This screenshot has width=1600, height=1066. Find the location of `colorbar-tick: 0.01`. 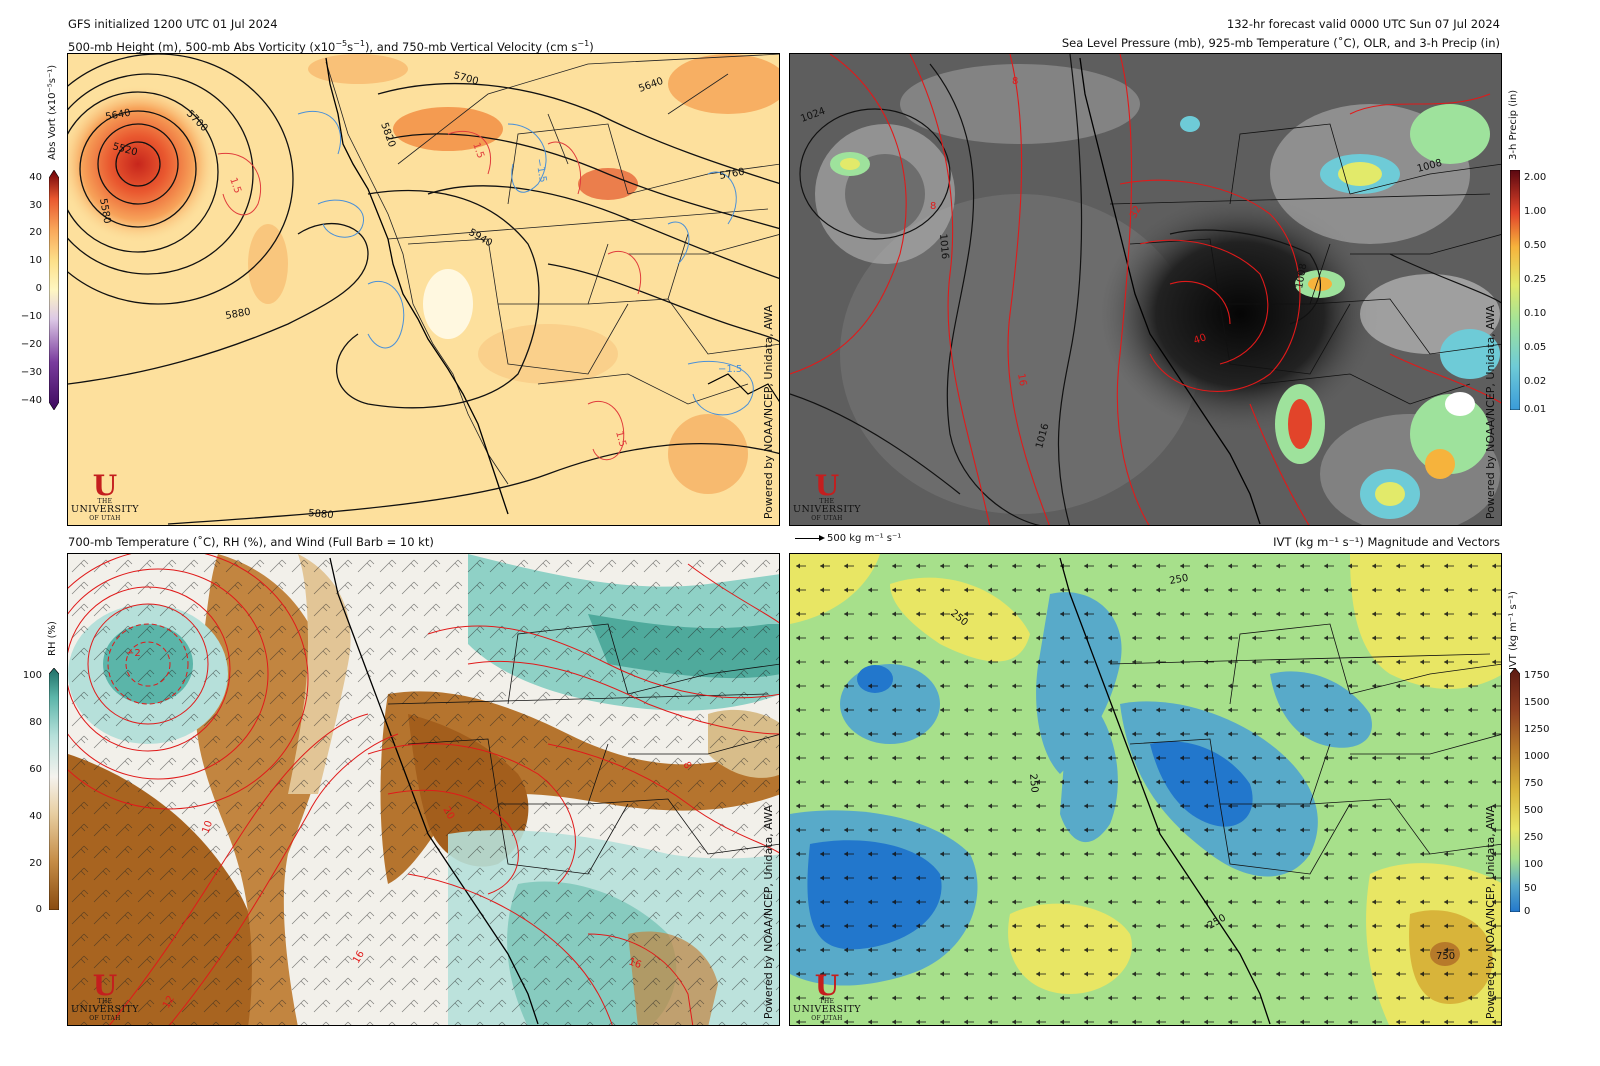

colorbar-tick: 0.01 is located at coordinates (1535, 409).